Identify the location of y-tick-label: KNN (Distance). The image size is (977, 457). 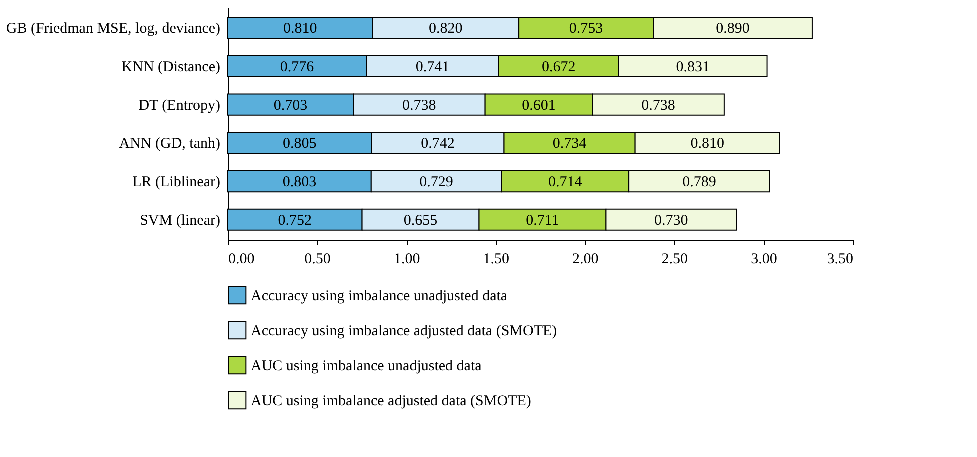
(171, 67).